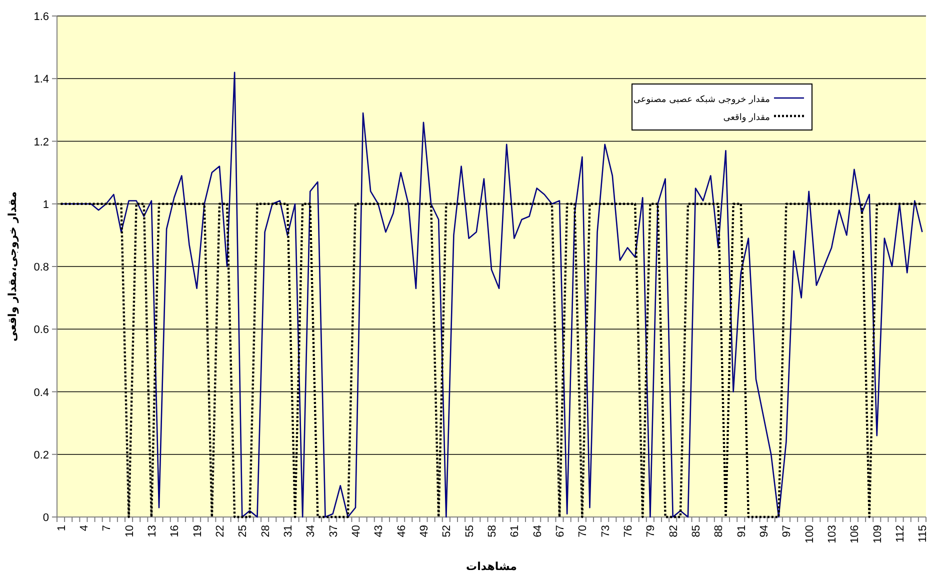 The image size is (934, 575). Describe the element at coordinates (130, 531) in the screenshot. I see `x-tick-label: 10` at that location.